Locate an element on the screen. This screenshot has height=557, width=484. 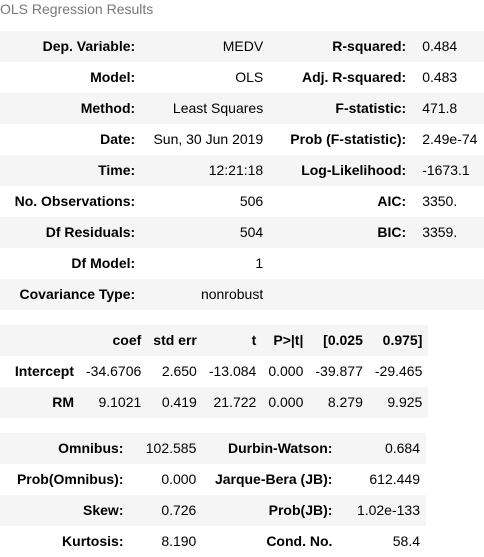
row-value: MEDV is located at coordinates (243, 46).